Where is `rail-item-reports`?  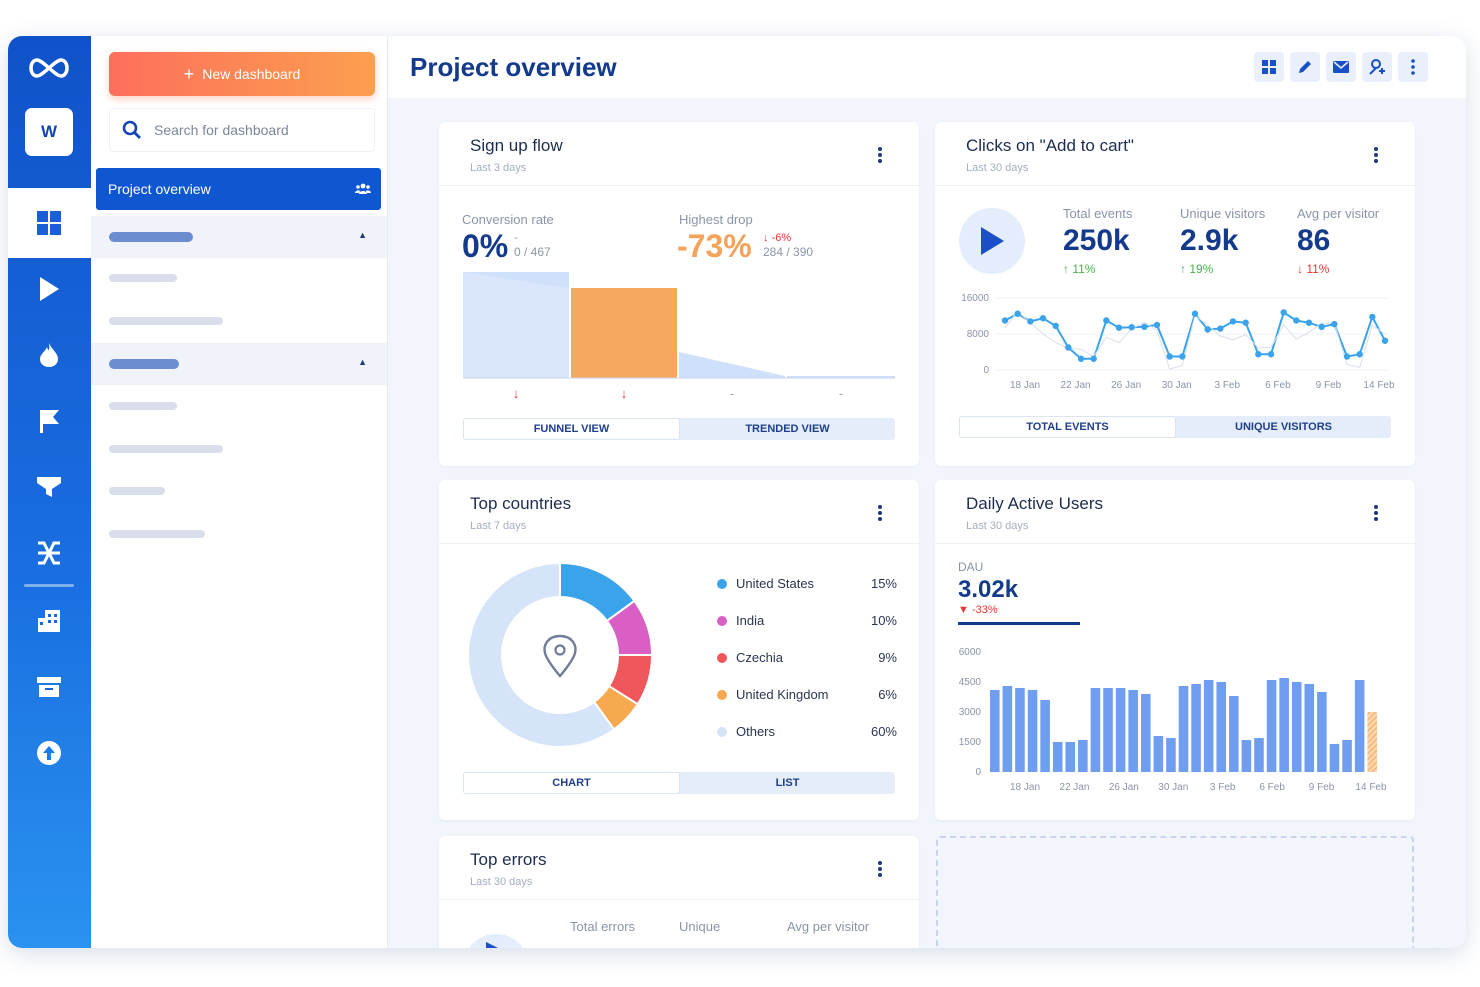 rail-item-reports is located at coordinates (49, 621).